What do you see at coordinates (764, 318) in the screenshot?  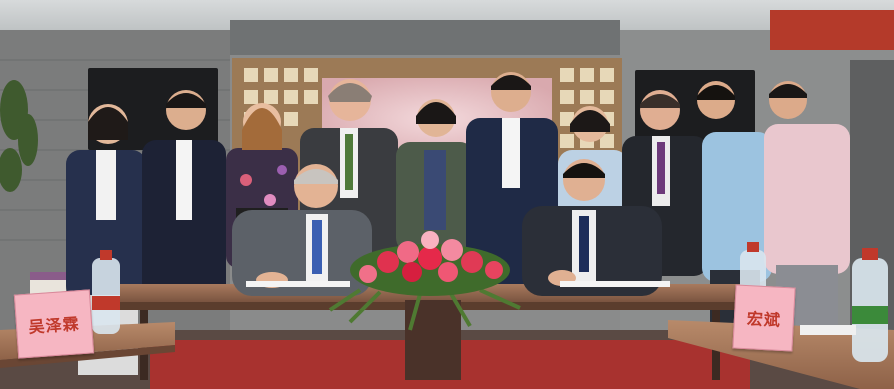 I see `nameplate-right: 宏斌` at bounding box center [764, 318].